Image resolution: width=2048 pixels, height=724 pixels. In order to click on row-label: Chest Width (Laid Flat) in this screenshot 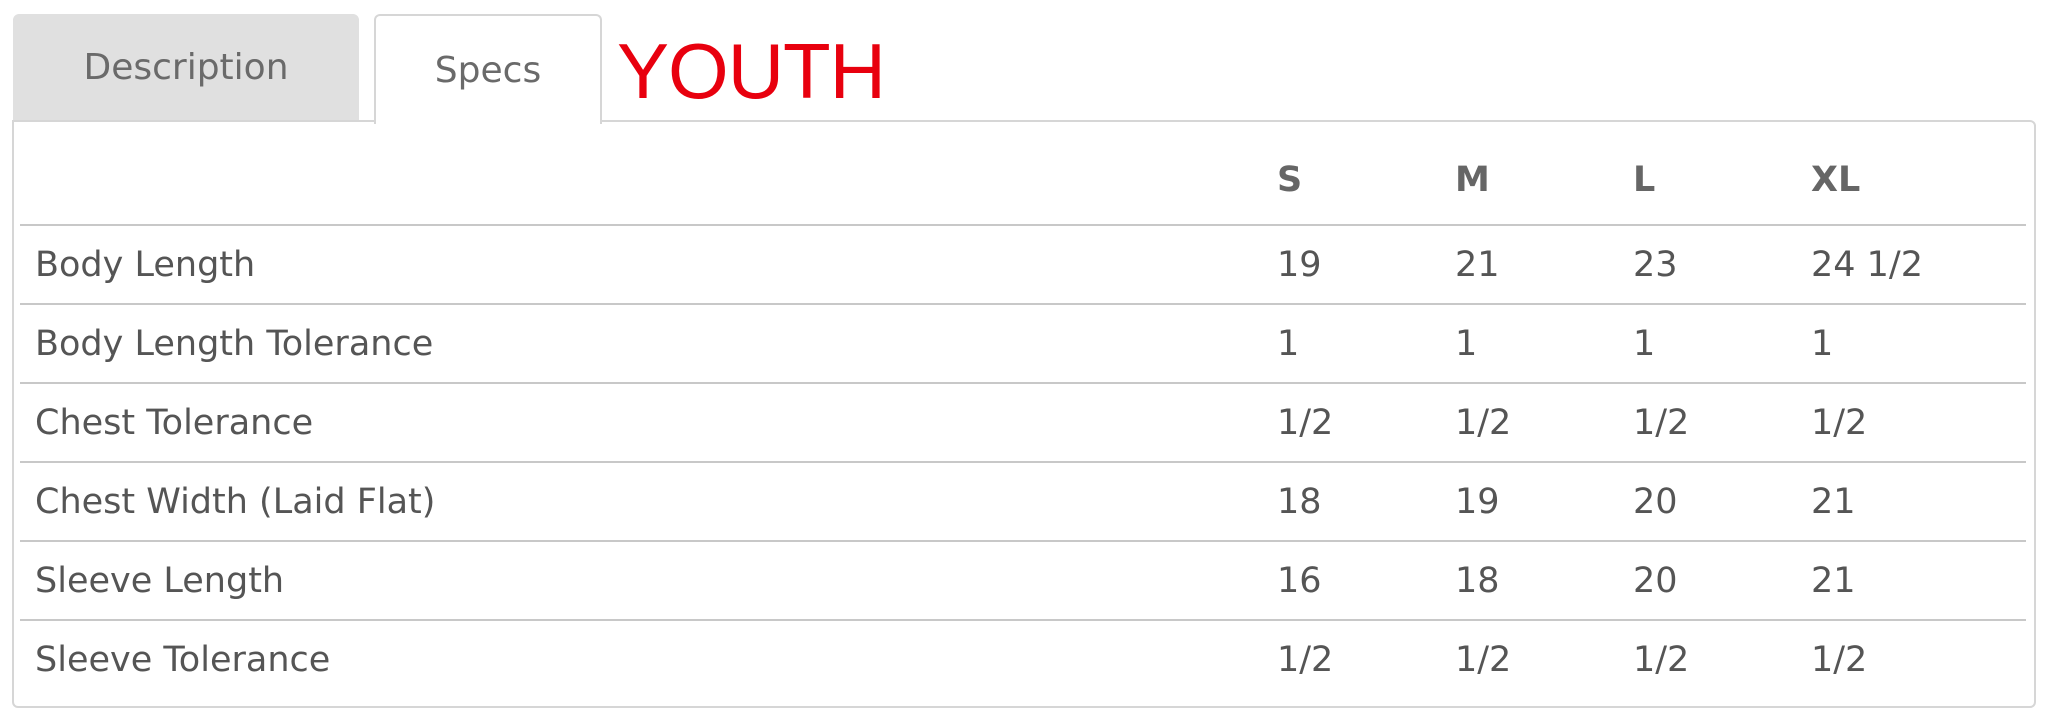, I will do `click(641, 501)`.